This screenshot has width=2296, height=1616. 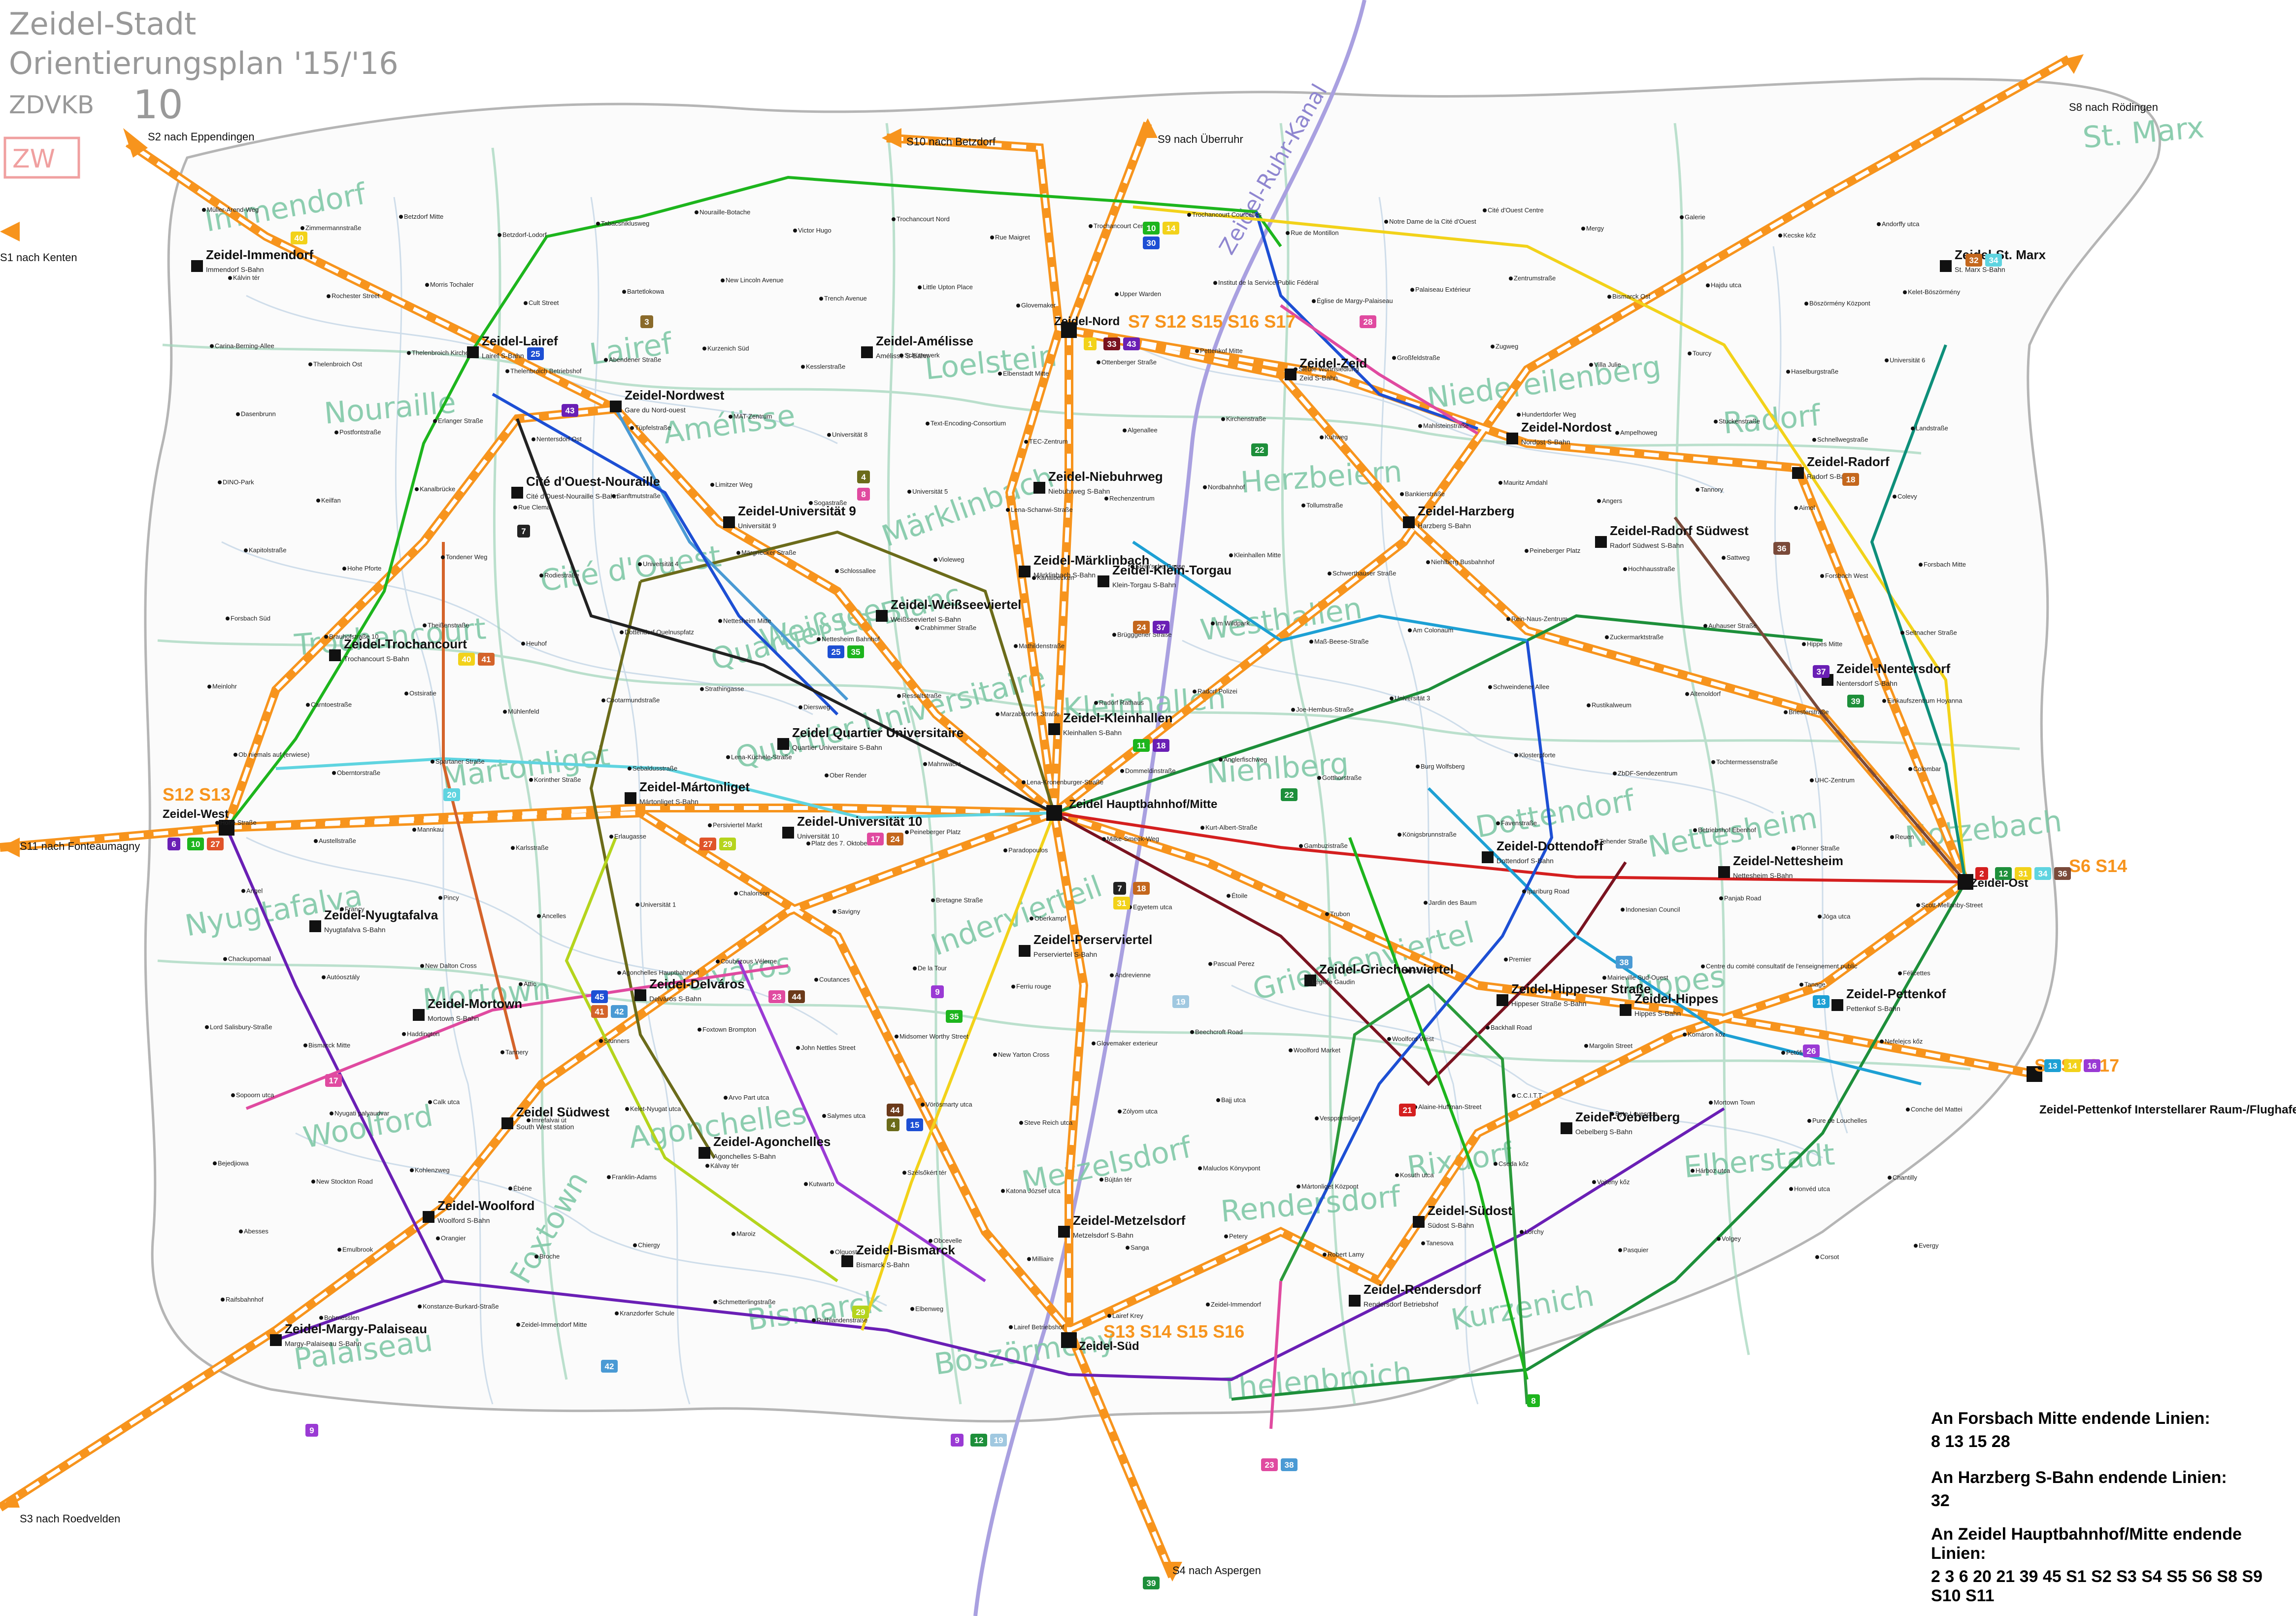 What do you see at coordinates (274, 754) in the screenshot?
I see `stop-label: Ob niemals auf (erwiese)` at bounding box center [274, 754].